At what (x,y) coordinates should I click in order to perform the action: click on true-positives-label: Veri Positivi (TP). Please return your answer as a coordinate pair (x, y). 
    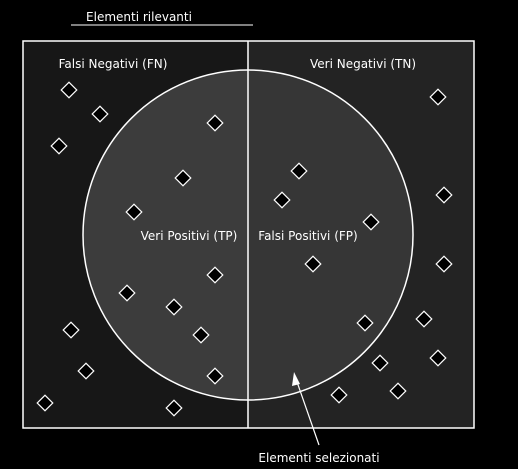
    Looking at the image, I should click on (189, 236).